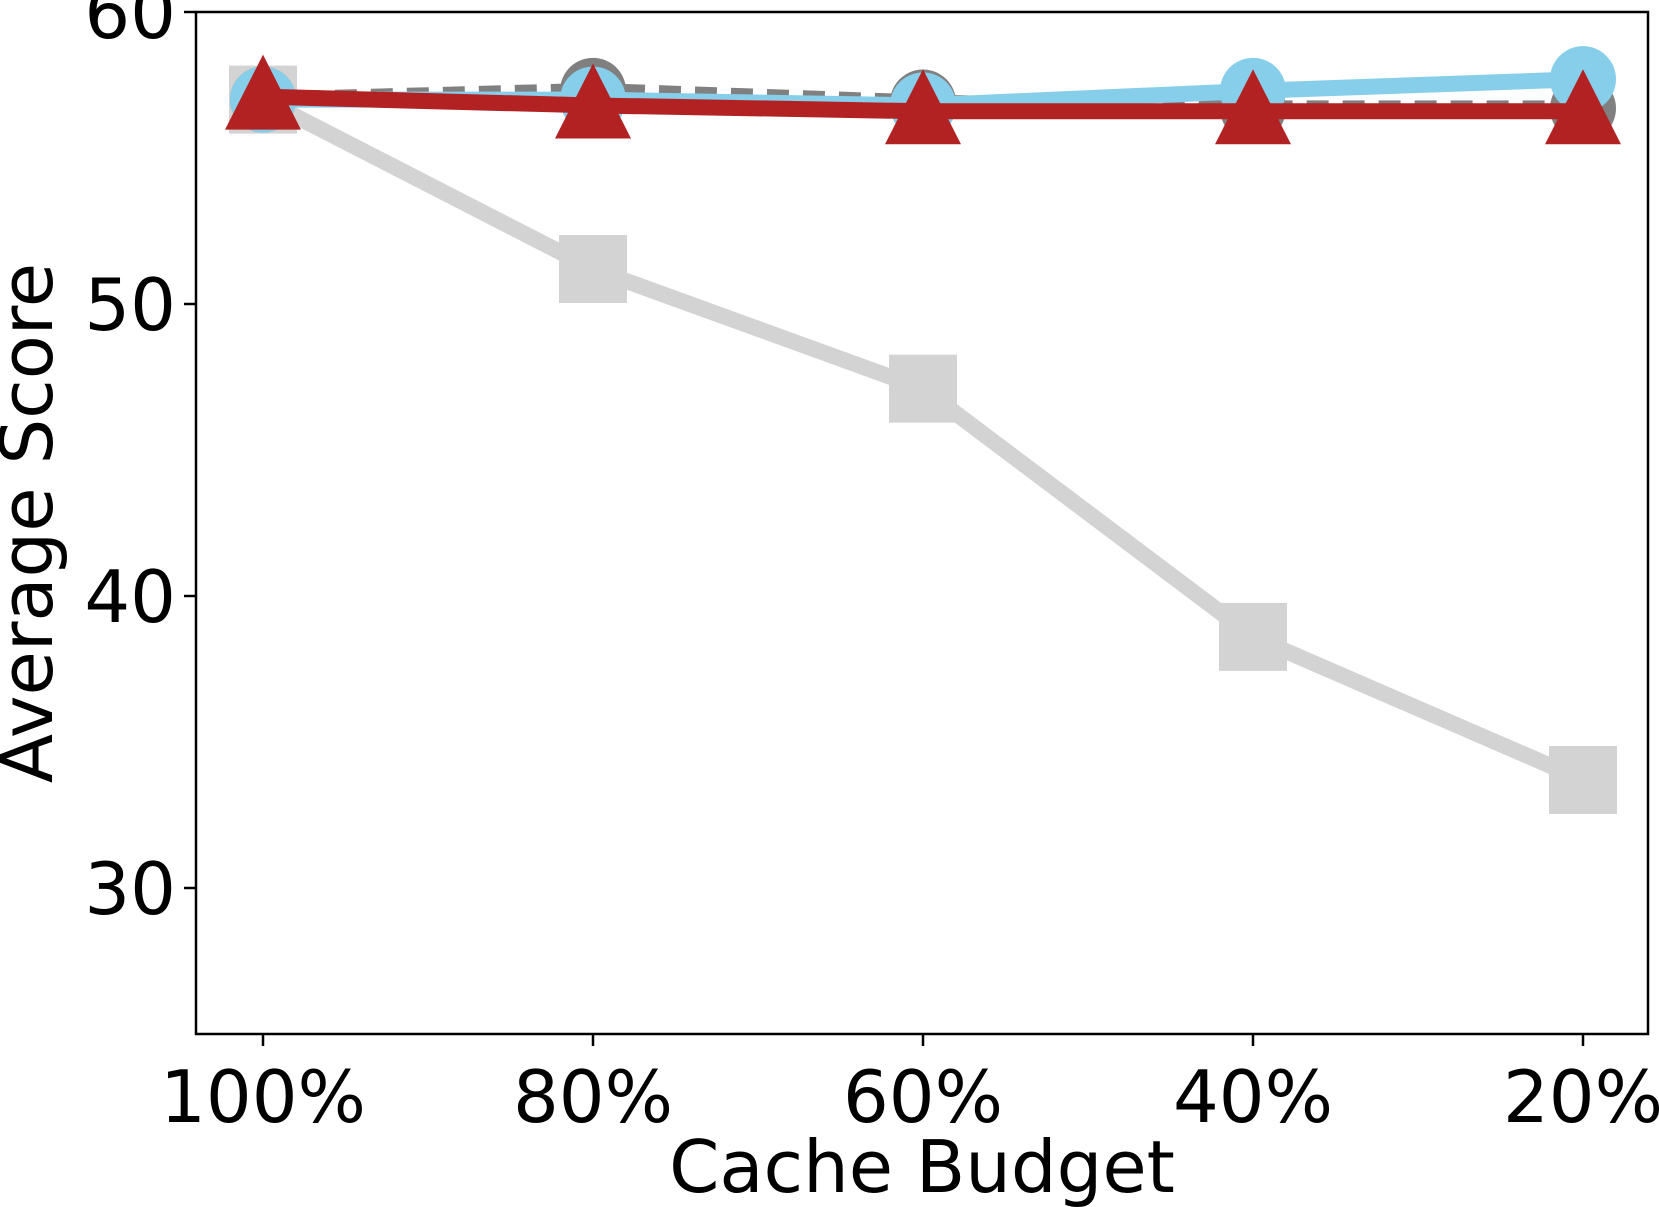 This screenshot has height=1207, width=1659. Describe the element at coordinates (130, 305) in the screenshot. I see `y-tick-label: 50` at that location.